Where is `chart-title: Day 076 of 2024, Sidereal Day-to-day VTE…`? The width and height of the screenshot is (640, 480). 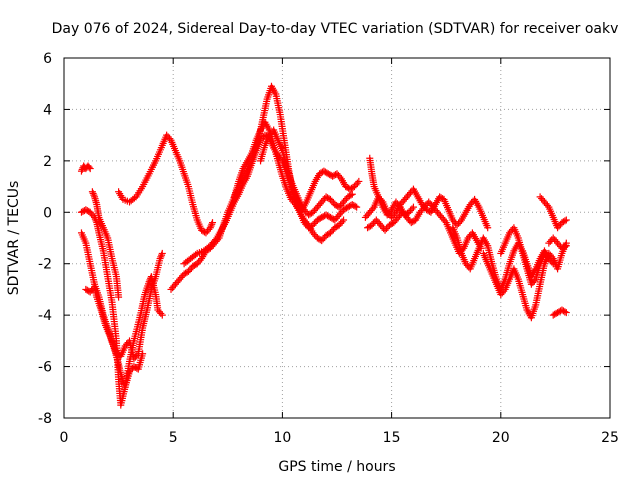 chart-title: Day 076 of 2024, Sidereal Day-to-day VTE… is located at coordinates (335, 29).